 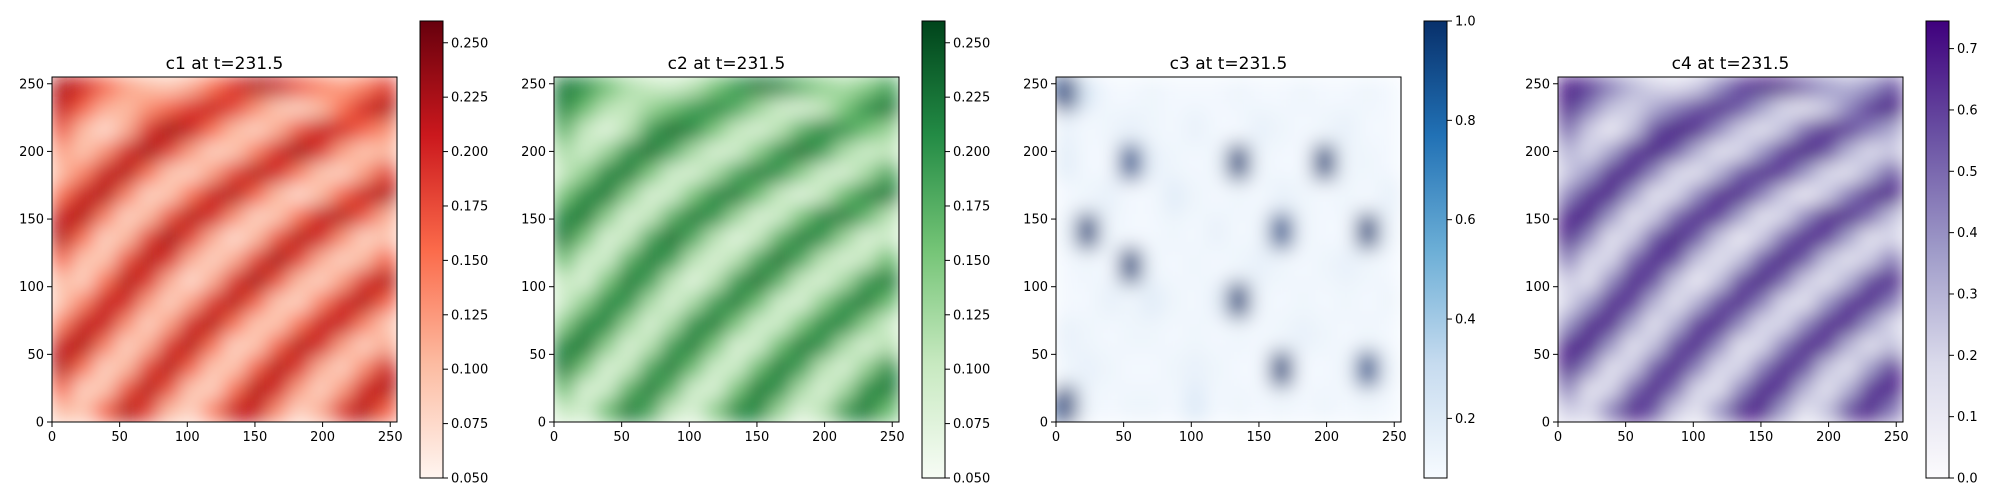 What do you see at coordinates (390, 437) in the screenshot?
I see `x-tick-label: 250` at bounding box center [390, 437].